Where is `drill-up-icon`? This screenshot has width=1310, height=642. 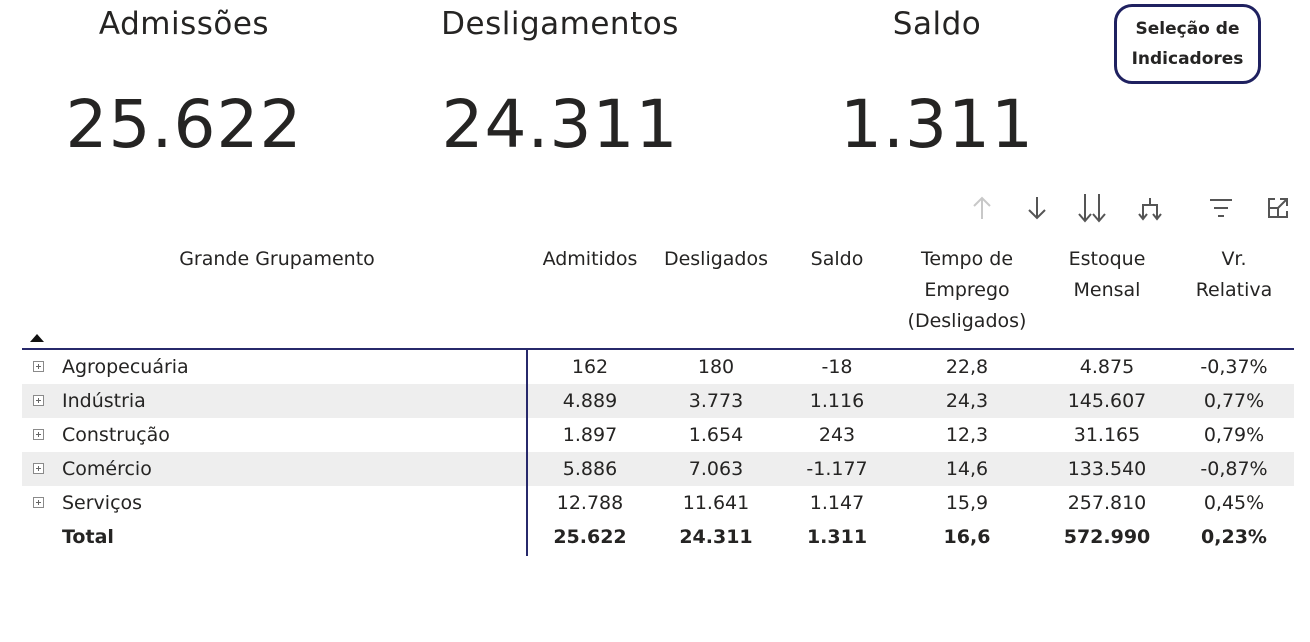 drill-up-icon is located at coordinates (982, 208).